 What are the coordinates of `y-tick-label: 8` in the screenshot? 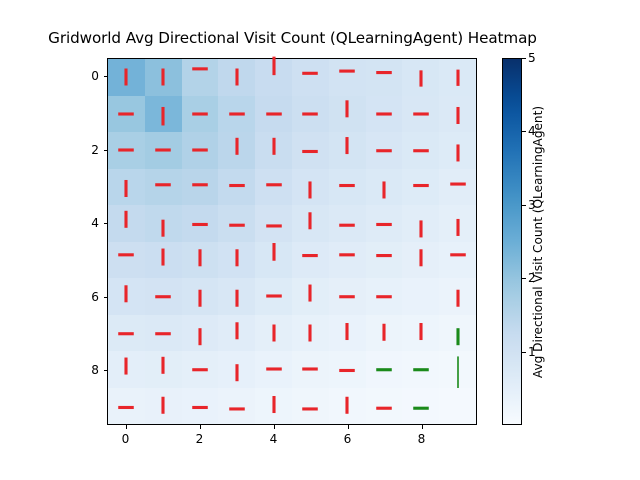 It's located at (95, 369).